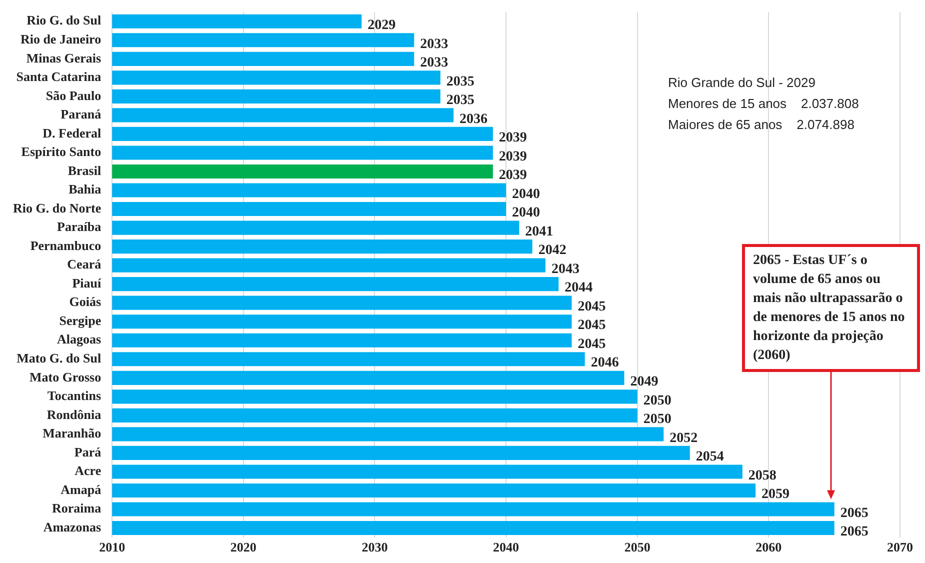  I want to click on y-tick-label: Bahia, so click(85, 189).